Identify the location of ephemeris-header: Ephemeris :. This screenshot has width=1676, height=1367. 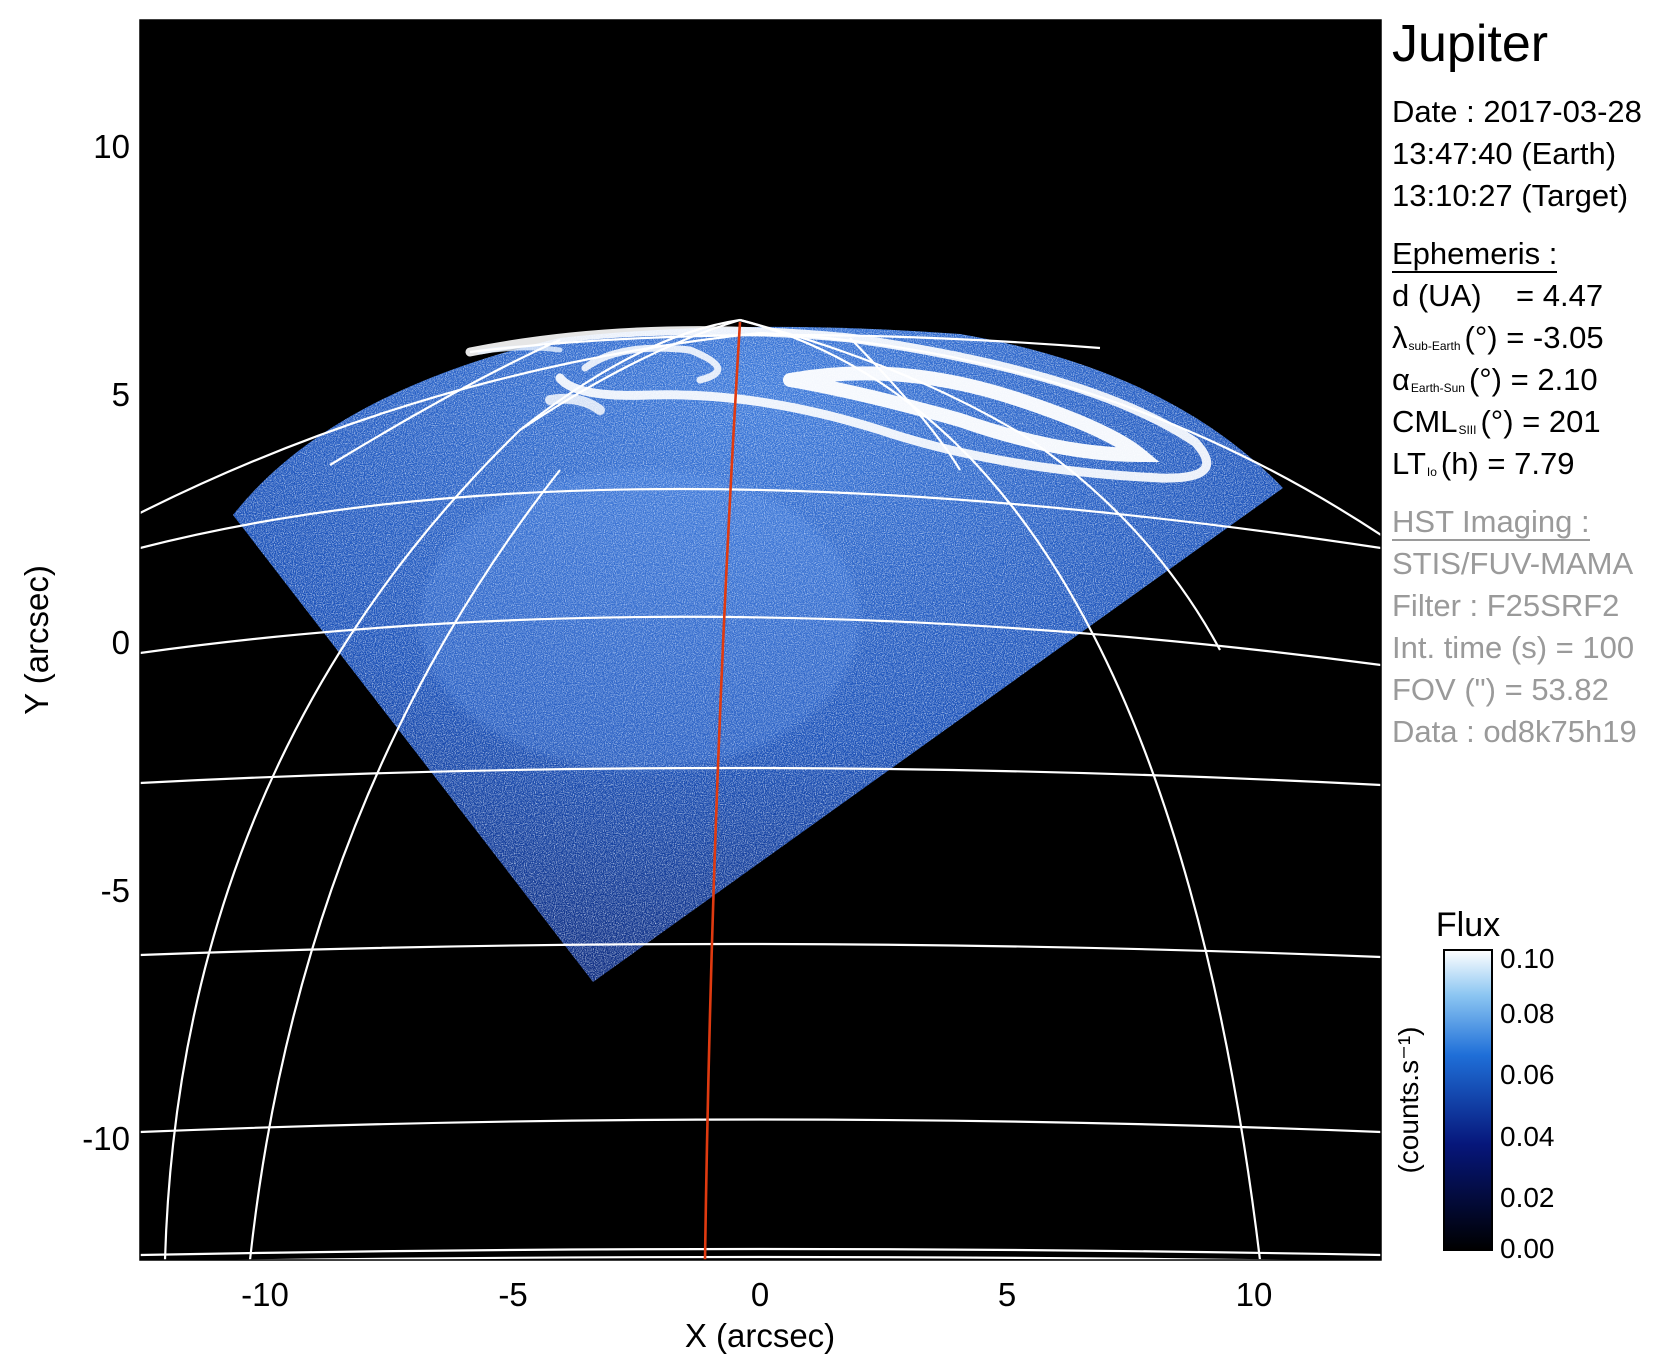
(1475, 254).